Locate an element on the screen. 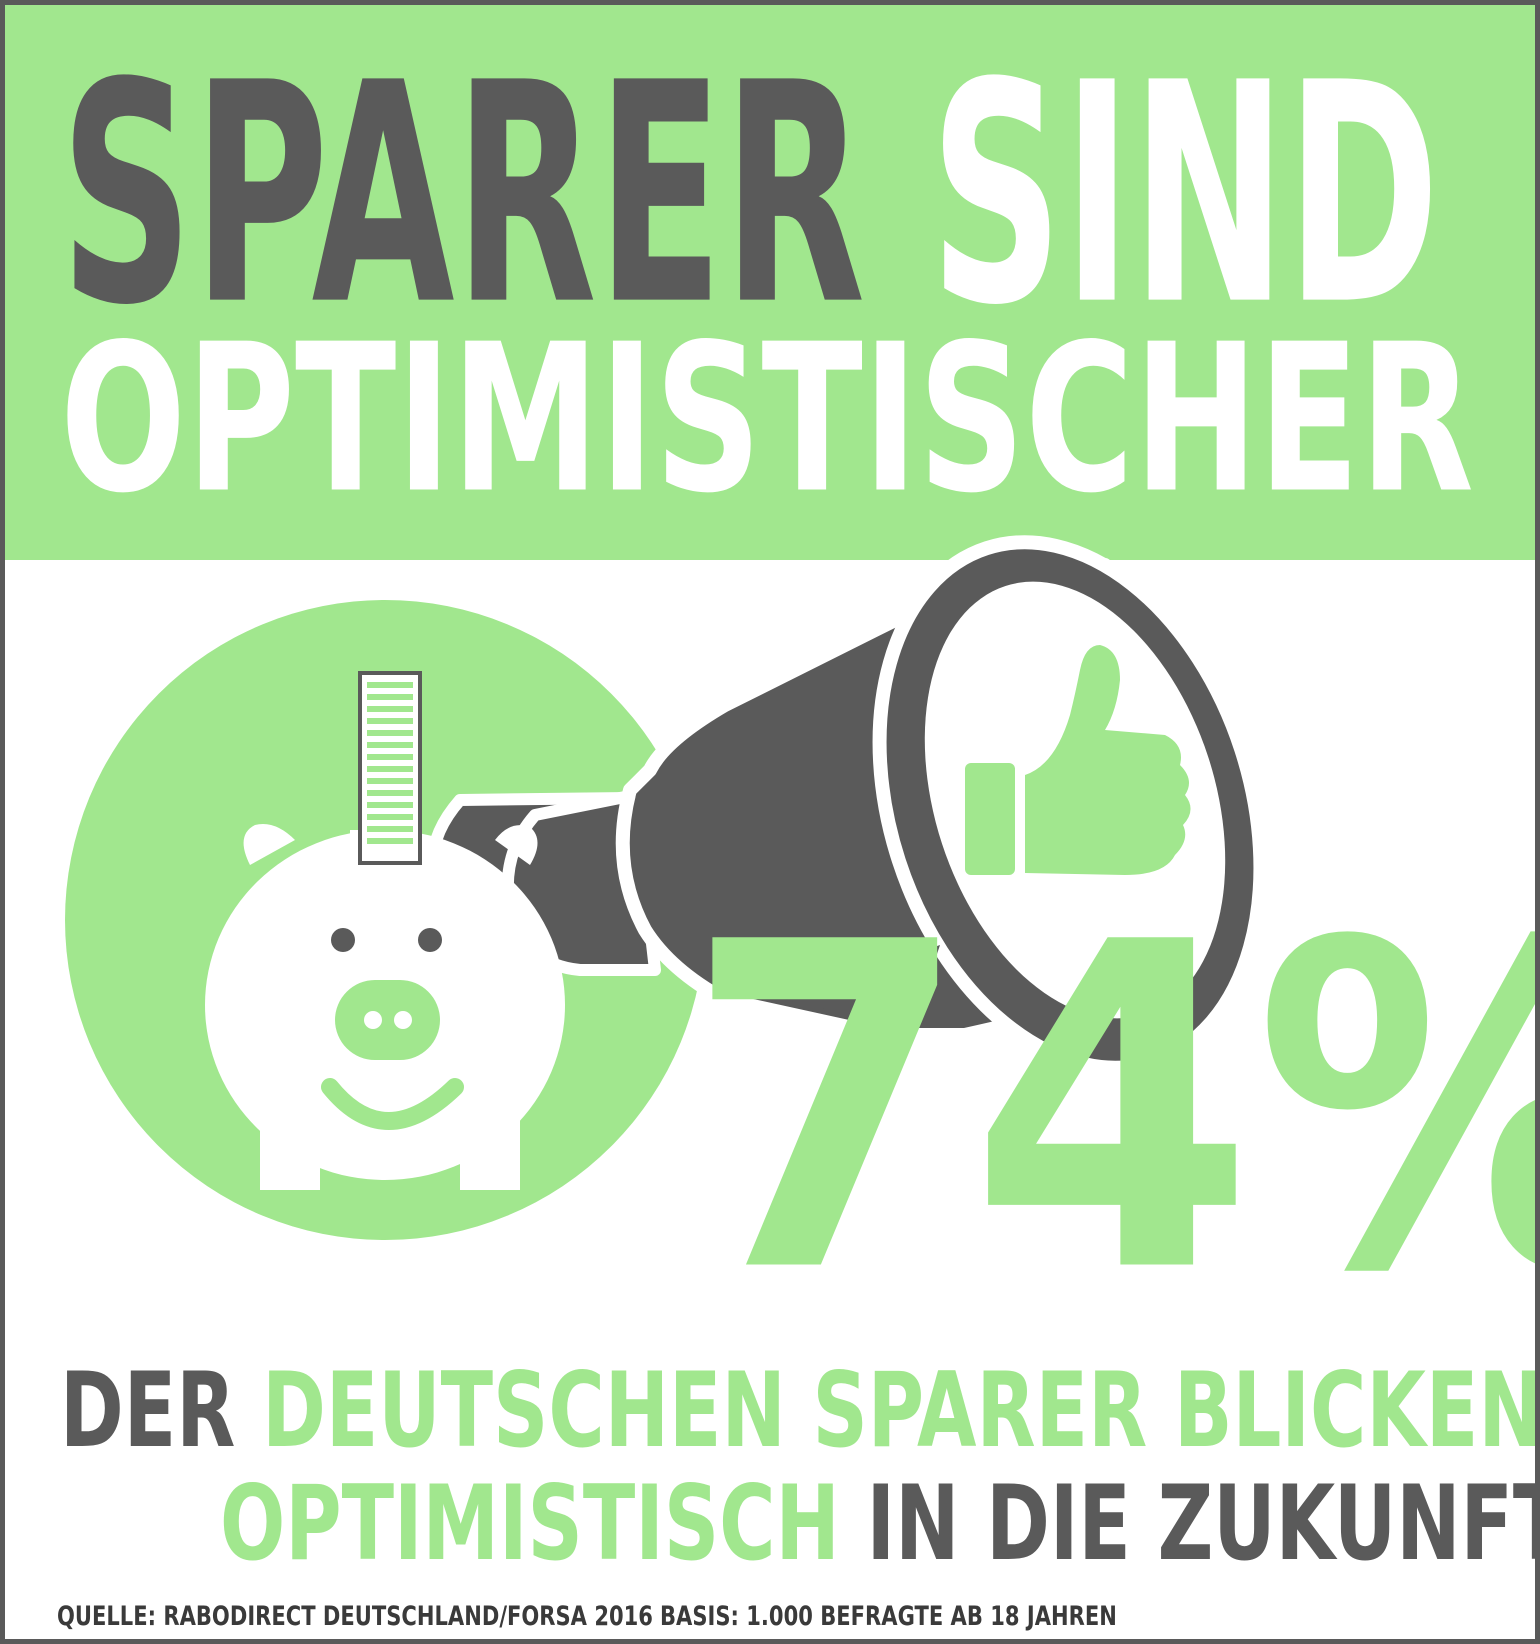  coin-icon is located at coordinates (390, 768).